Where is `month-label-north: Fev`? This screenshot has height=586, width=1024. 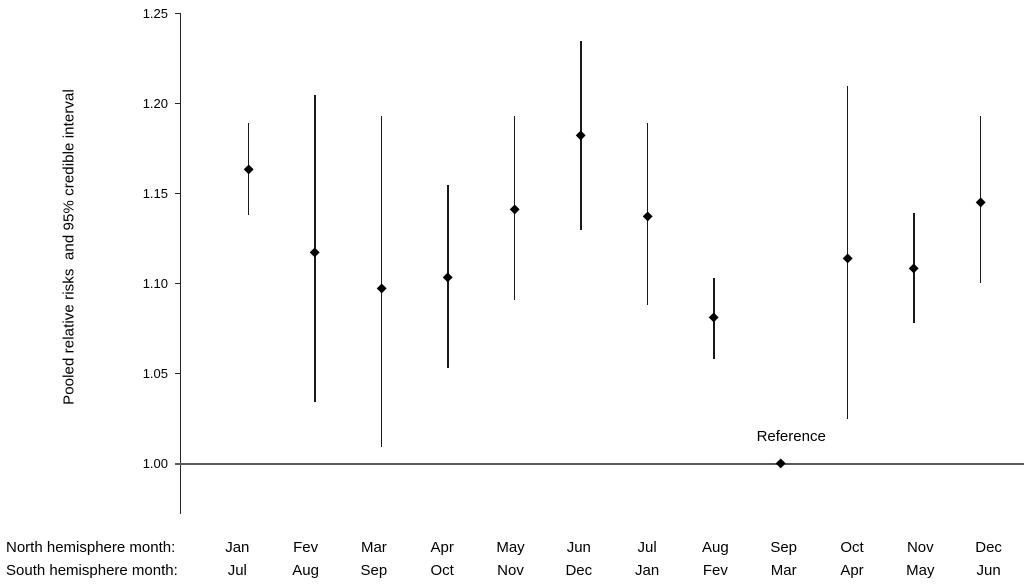
month-label-north: Fev is located at coordinates (306, 547).